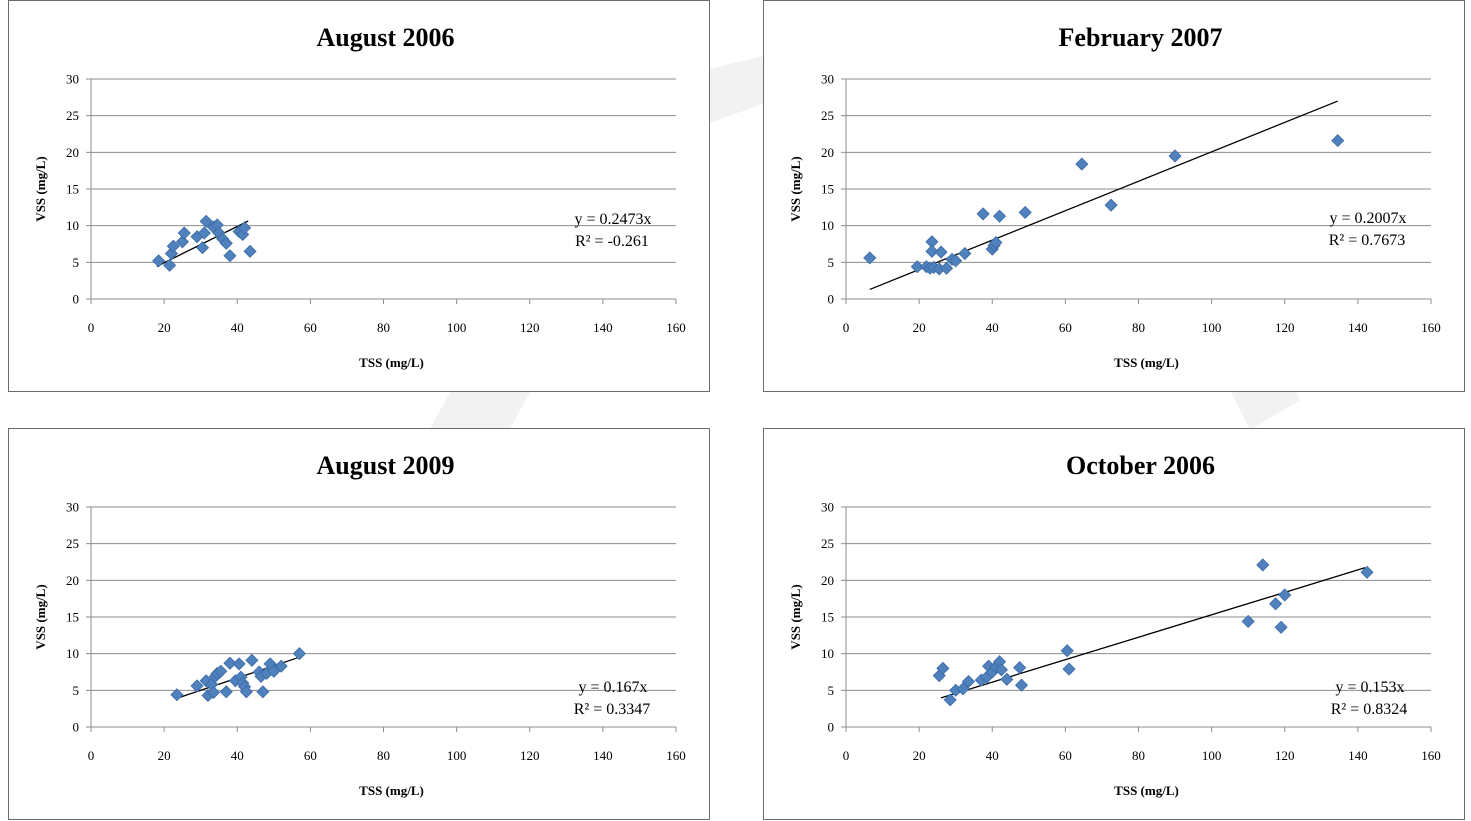 This screenshot has width=1471, height=821. What do you see at coordinates (1141, 37) in the screenshot?
I see `chart-title: February 2007` at bounding box center [1141, 37].